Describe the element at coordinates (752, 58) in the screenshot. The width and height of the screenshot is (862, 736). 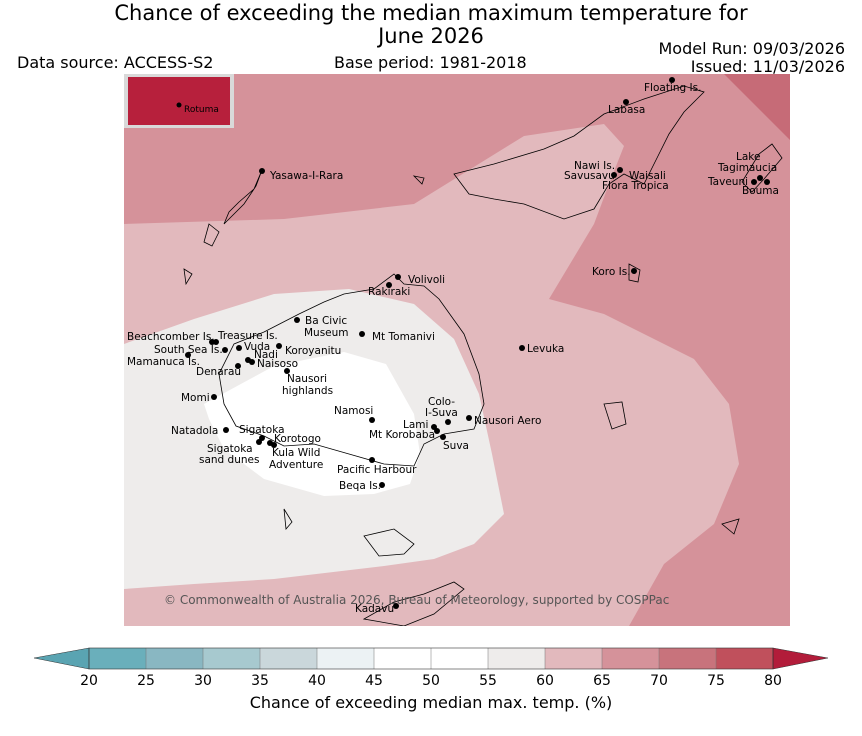
I see `model-run-info: Model Run: 09/03/2026 Issued: 11/03/2026` at that location.